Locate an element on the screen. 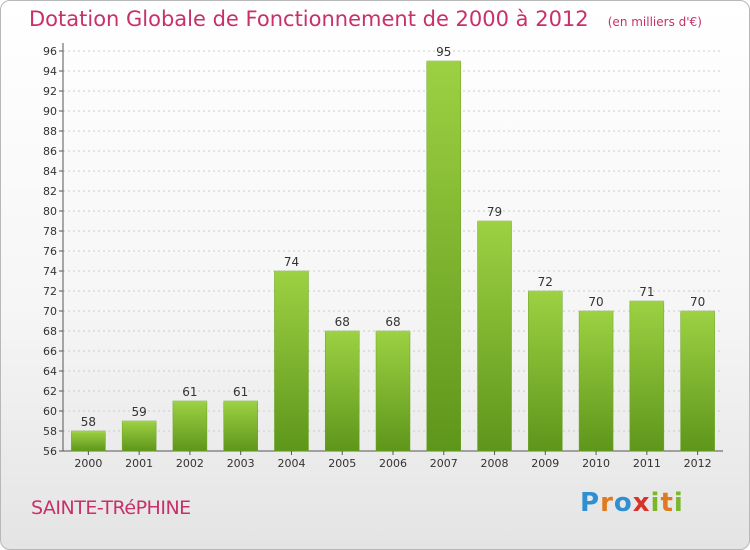 The image size is (750, 550). y-tick-label: 64 is located at coordinates (50, 371).